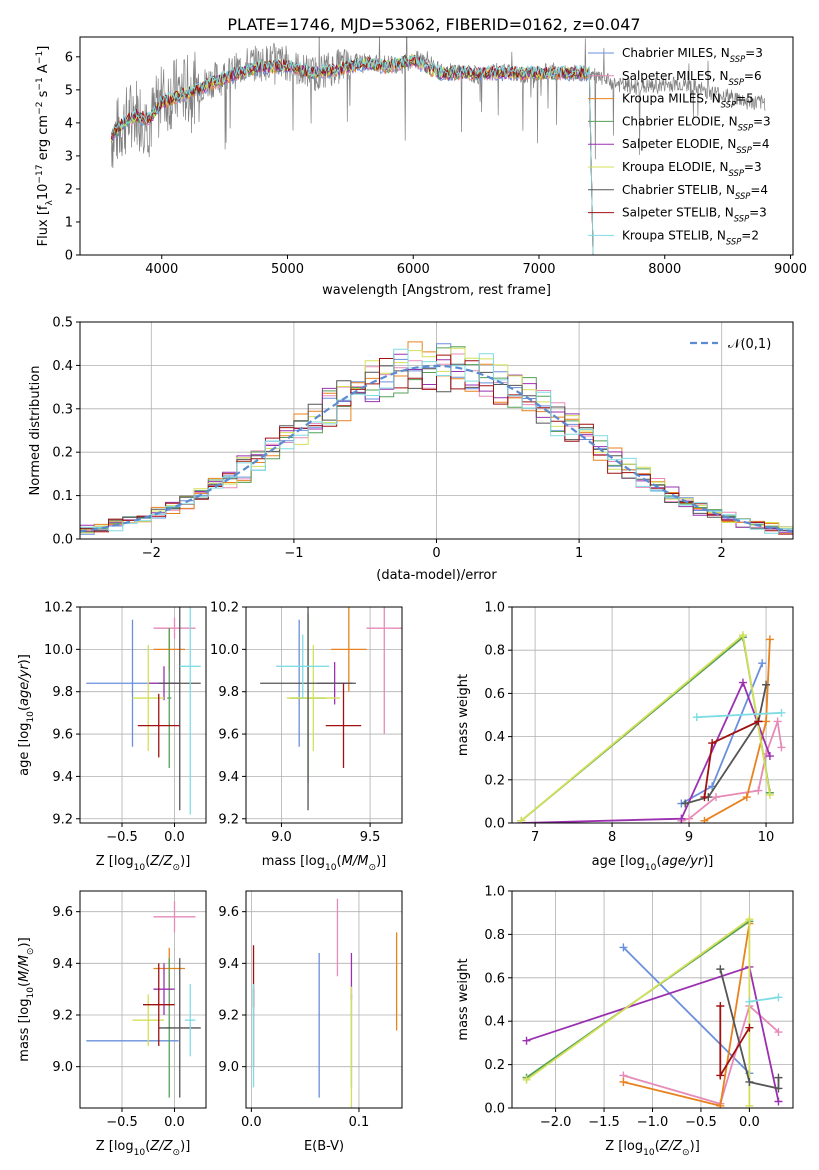  What do you see at coordinates (535, 837) in the screenshot?
I see `x-tick-label: 7` at bounding box center [535, 837].